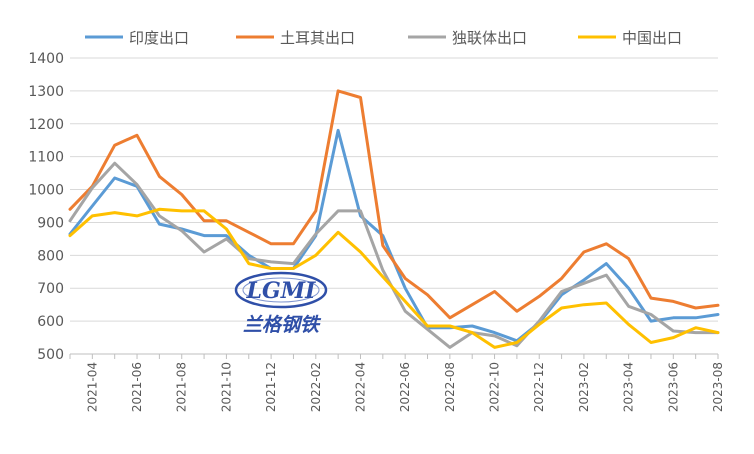 Image resolution: width=754 pixels, height=454 pixels. I want to click on x-tick-label: 2022-12, so click(539, 387).